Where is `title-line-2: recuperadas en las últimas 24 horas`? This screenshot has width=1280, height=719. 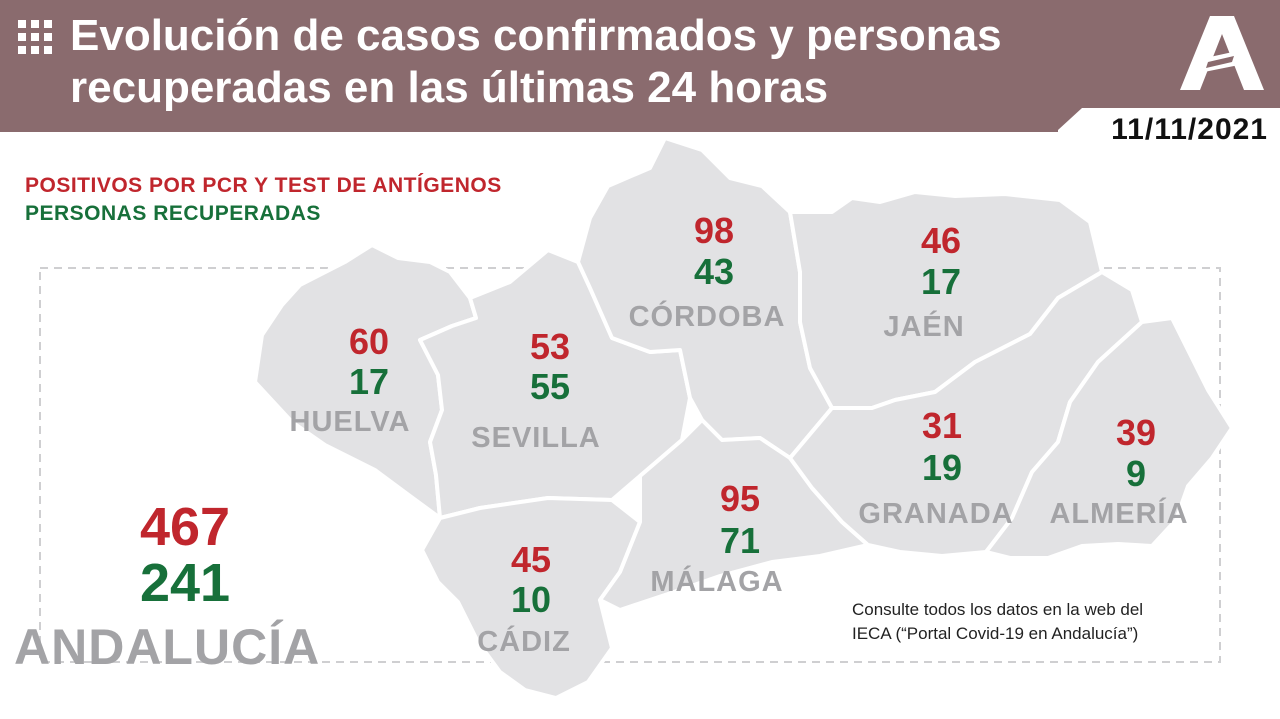 title-line-2: recuperadas en las últimas 24 horas is located at coordinates (449, 87).